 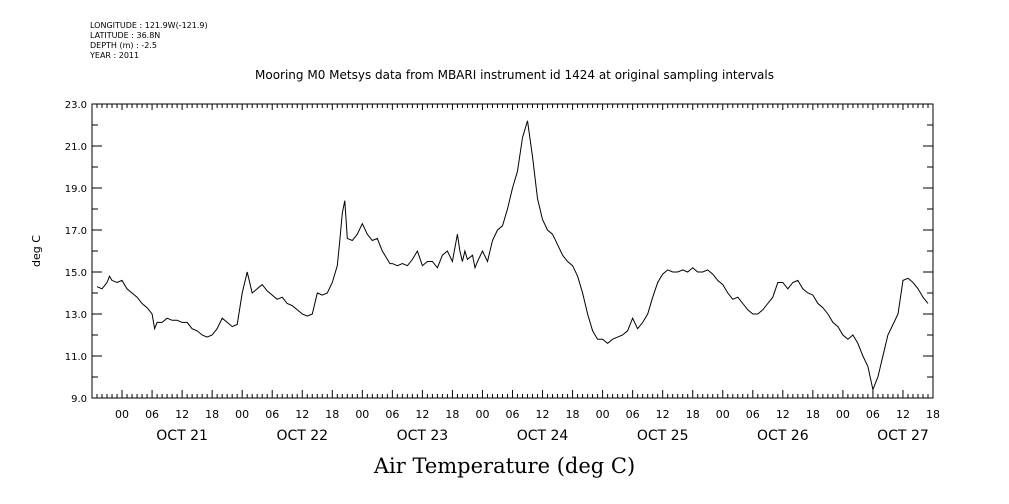 I want to click on y-tick-label: 11.0, so click(x=76, y=357).